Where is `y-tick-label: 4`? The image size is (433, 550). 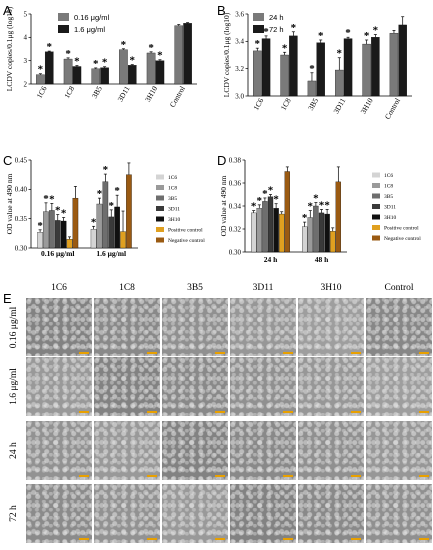
y-tick-label: 4 is located at coordinates (26, 38).